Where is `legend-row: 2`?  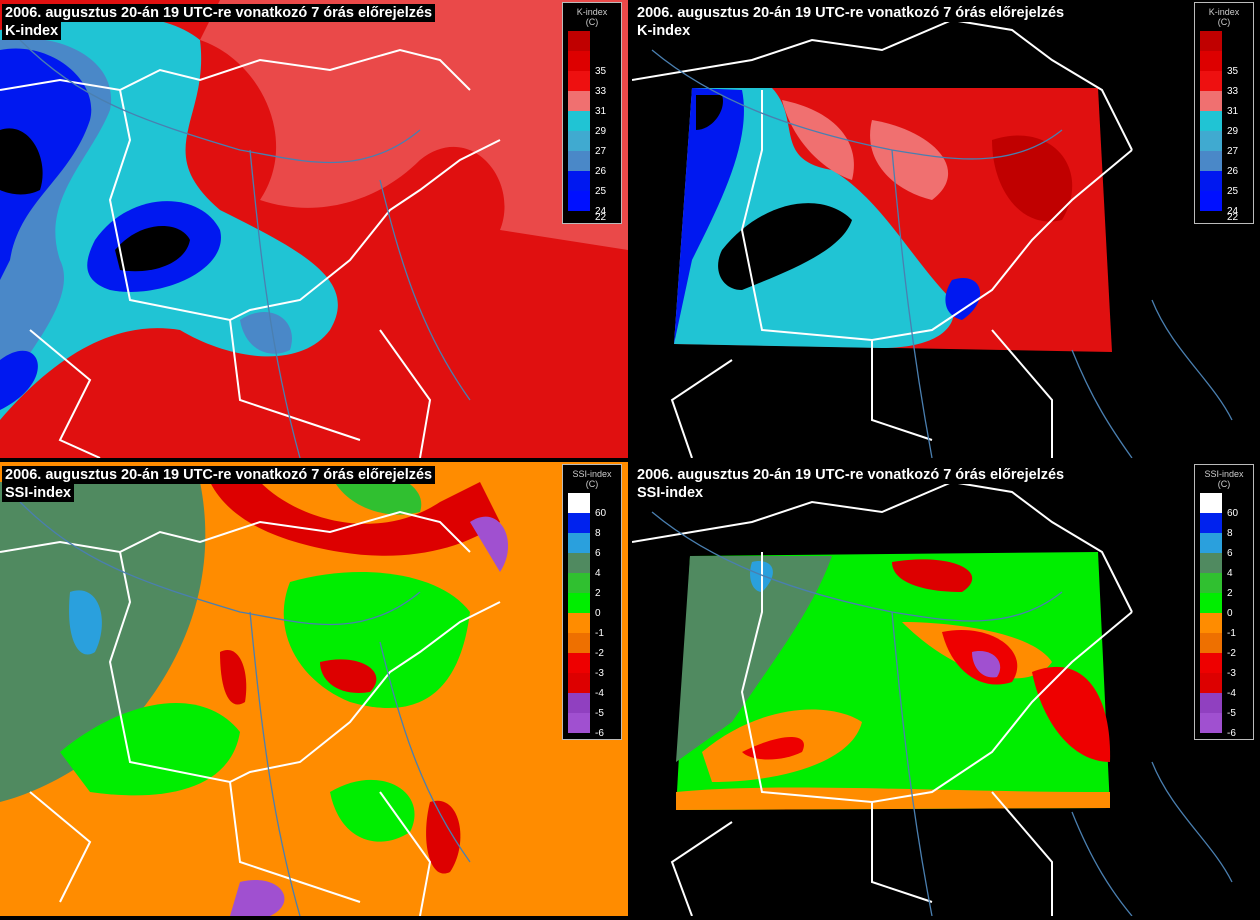
legend-row: 2 is located at coordinates (592, 586).